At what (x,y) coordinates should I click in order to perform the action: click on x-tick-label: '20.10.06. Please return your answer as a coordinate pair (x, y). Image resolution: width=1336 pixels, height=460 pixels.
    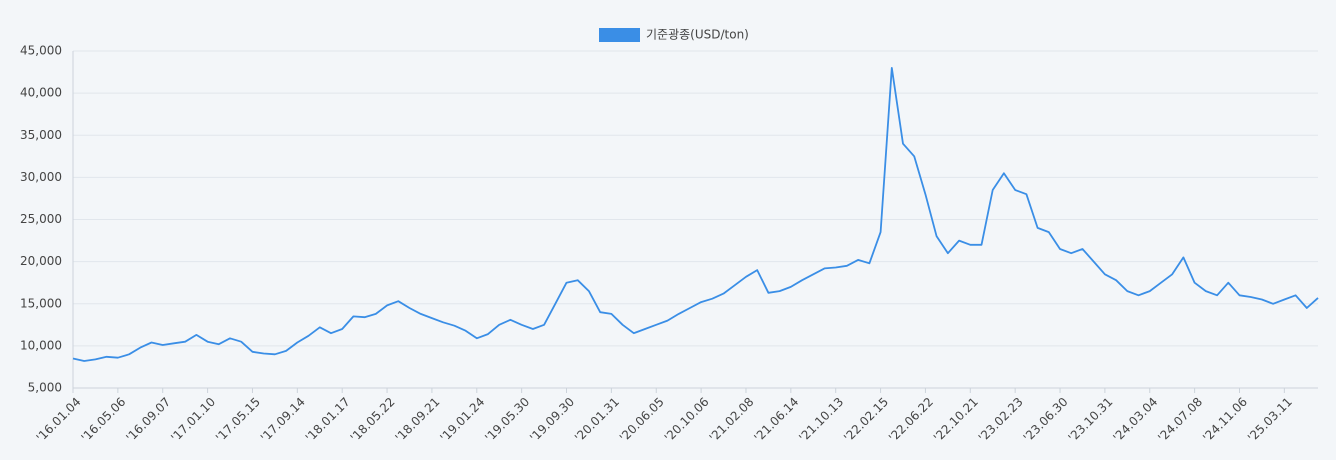
    Looking at the image, I should click on (687, 420).